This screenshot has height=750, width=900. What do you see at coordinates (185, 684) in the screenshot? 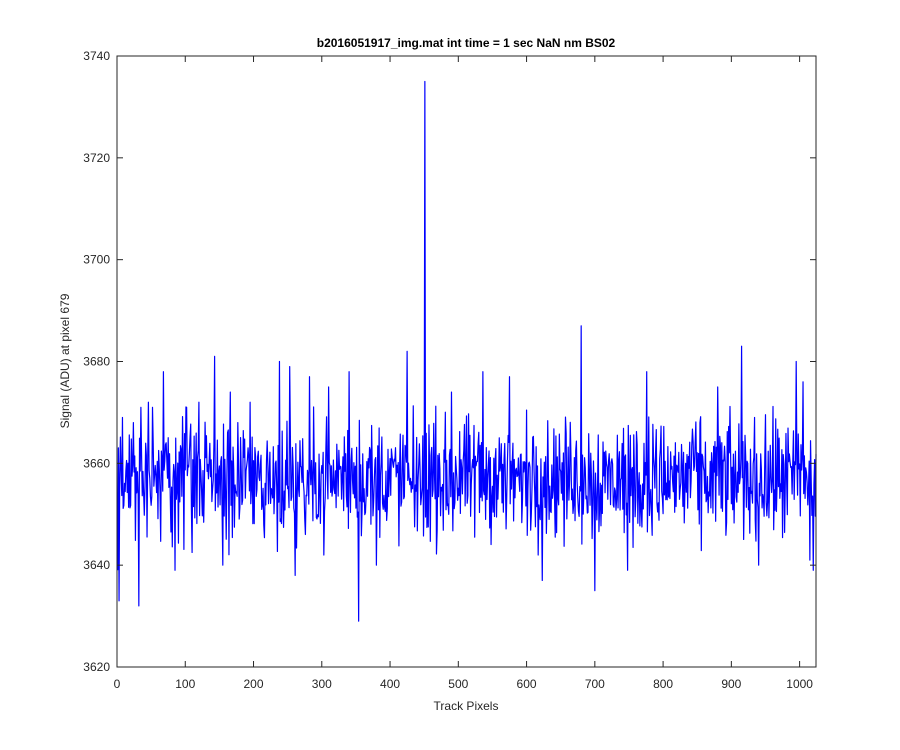
I see `x-tick-label: 100` at bounding box center [185, 684].